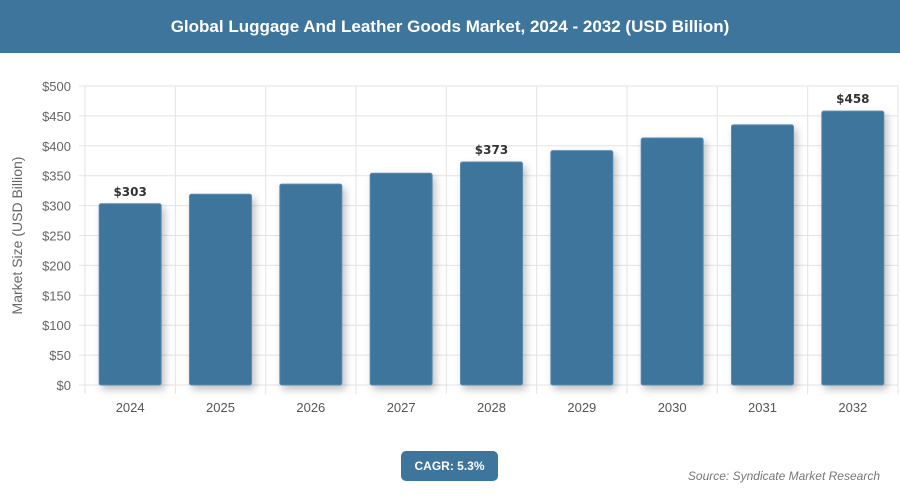  I want to click on y-tick-label: $400, so click(56, 146).